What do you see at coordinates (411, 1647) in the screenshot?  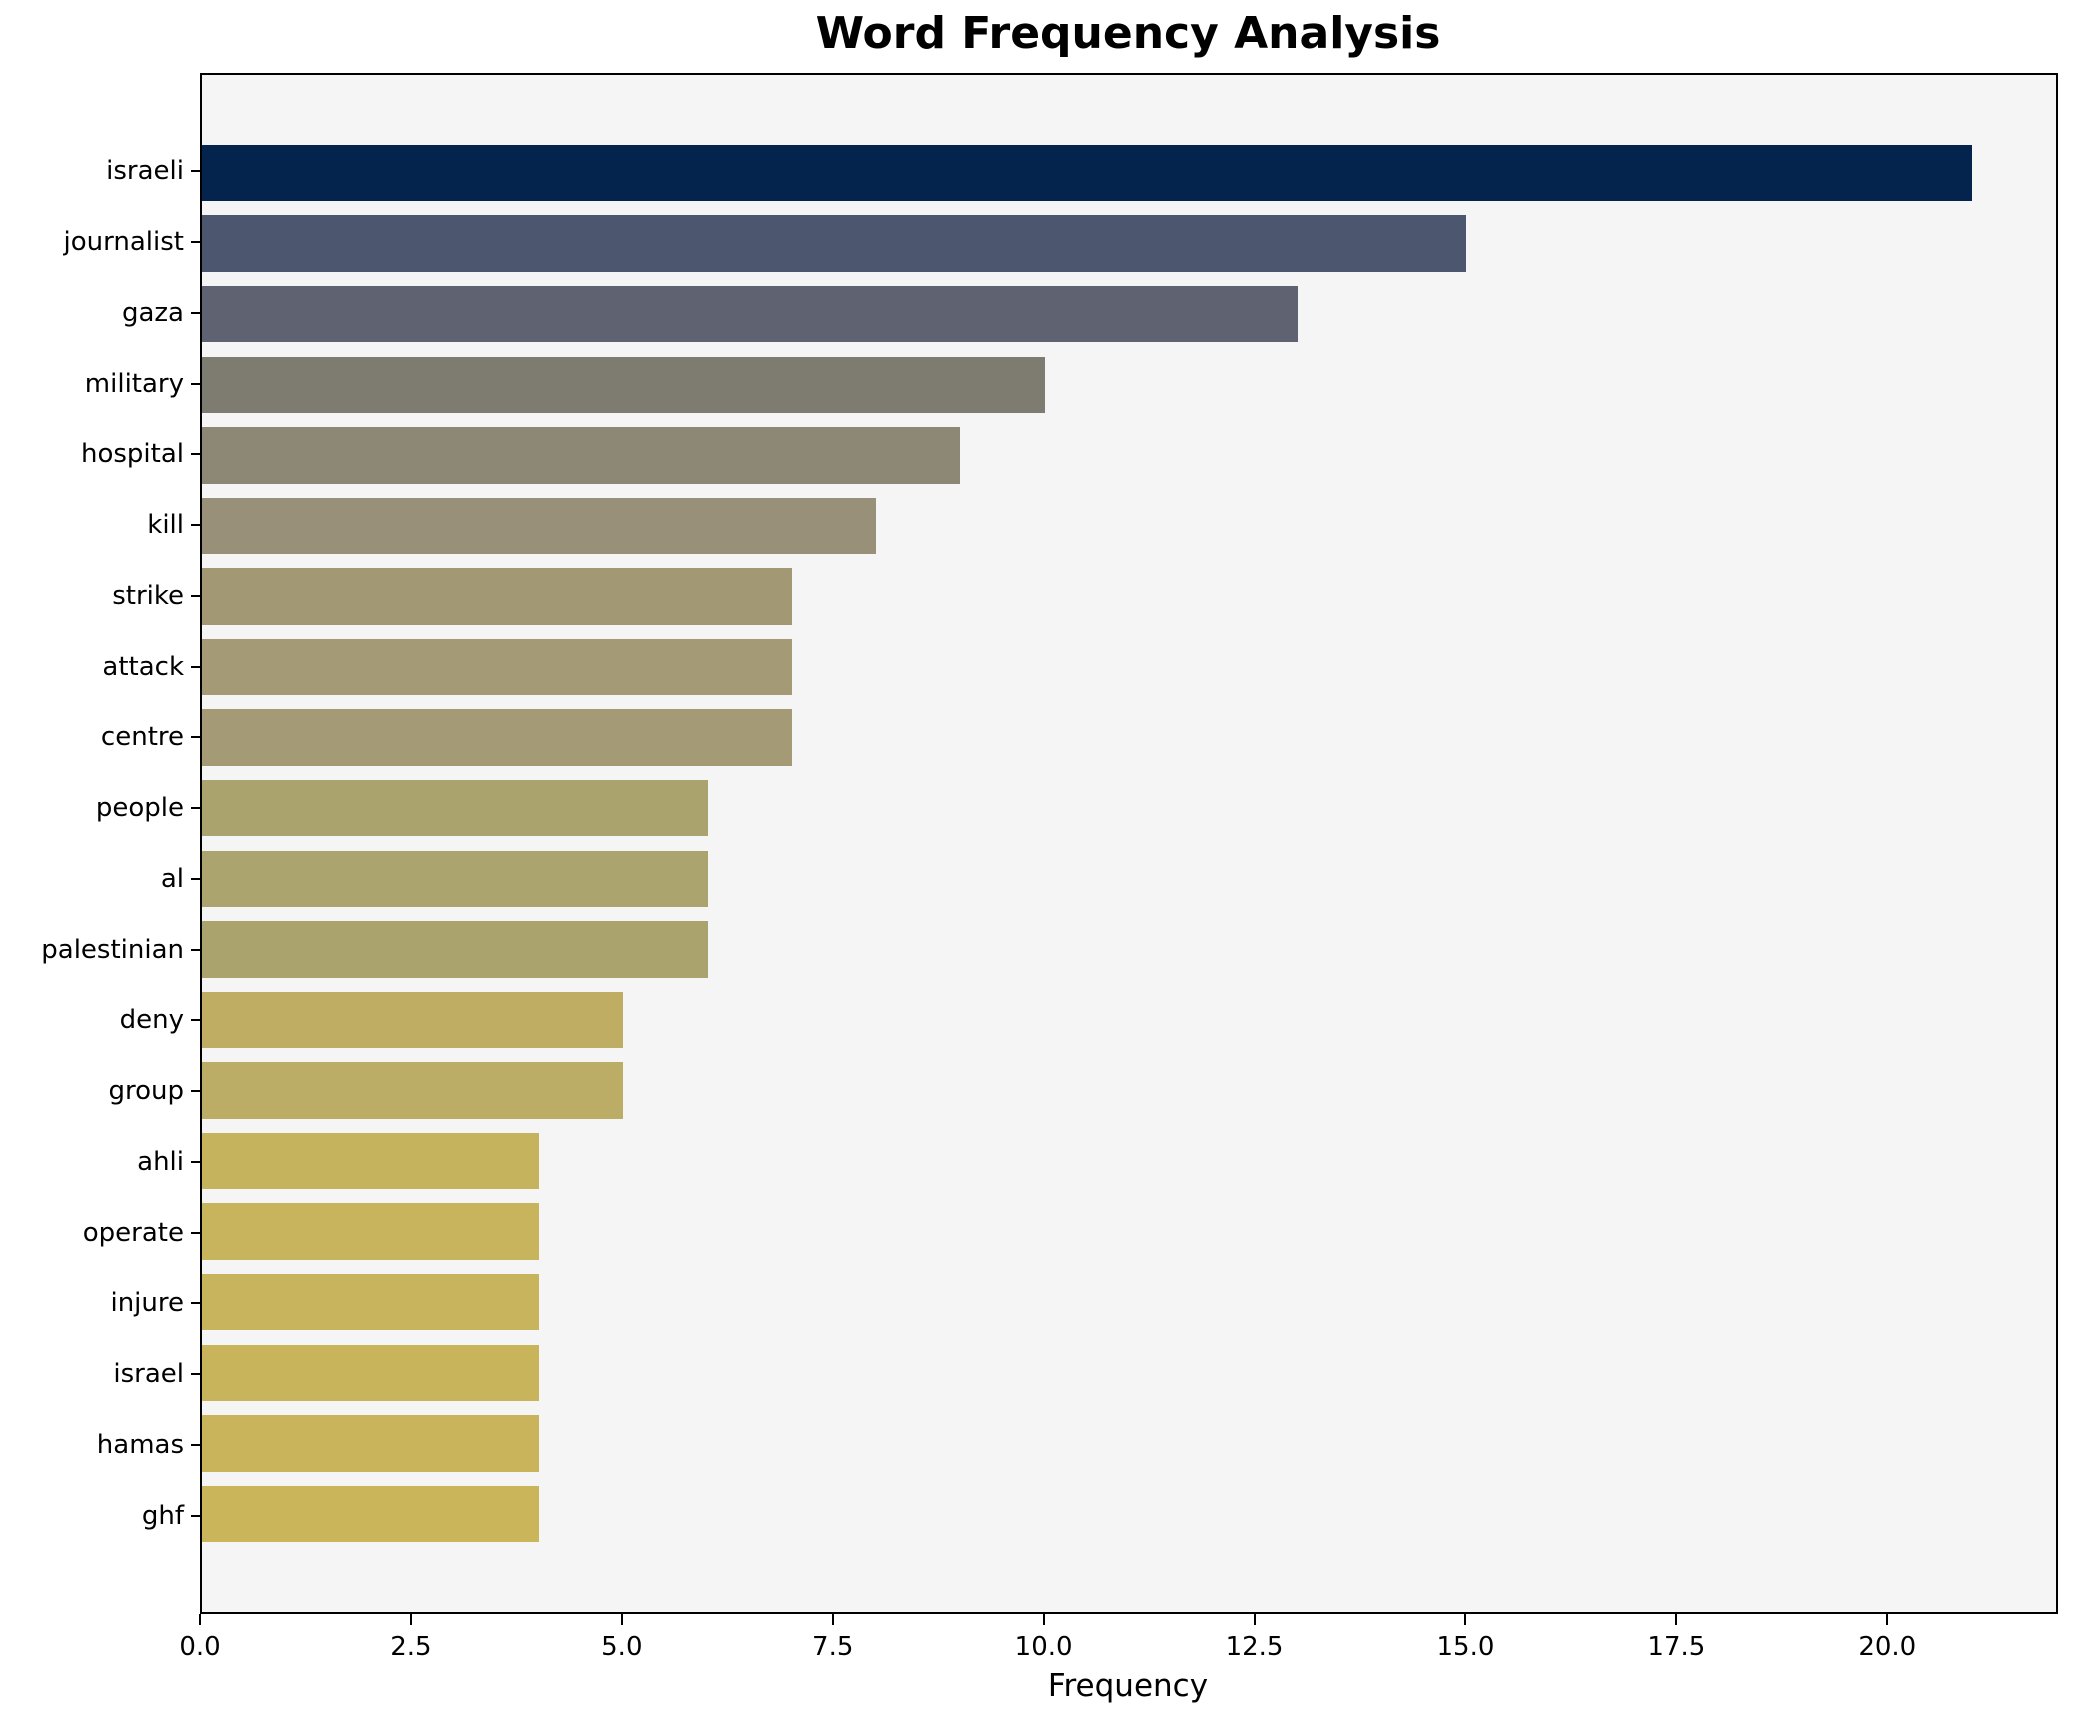 I see `x-tick-label: 2.5` at bounding box center [411, 1647].